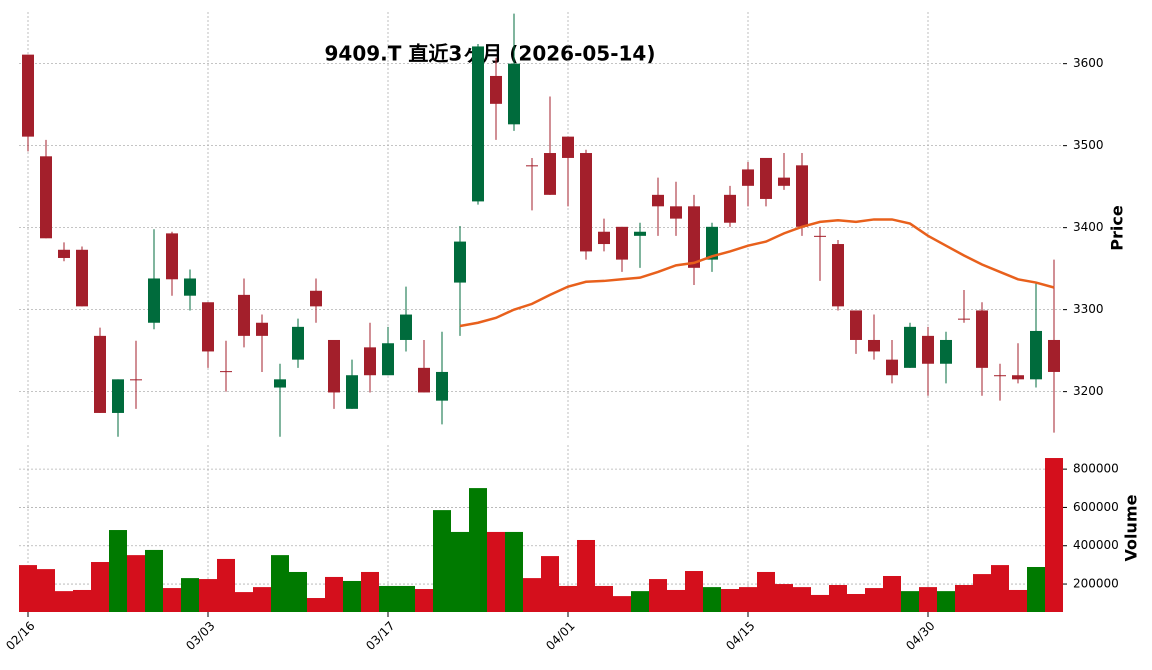 The height and width of the screenshot is (670, 1152). I want to click on x-tick-label: 03/17, so click(380, 636).